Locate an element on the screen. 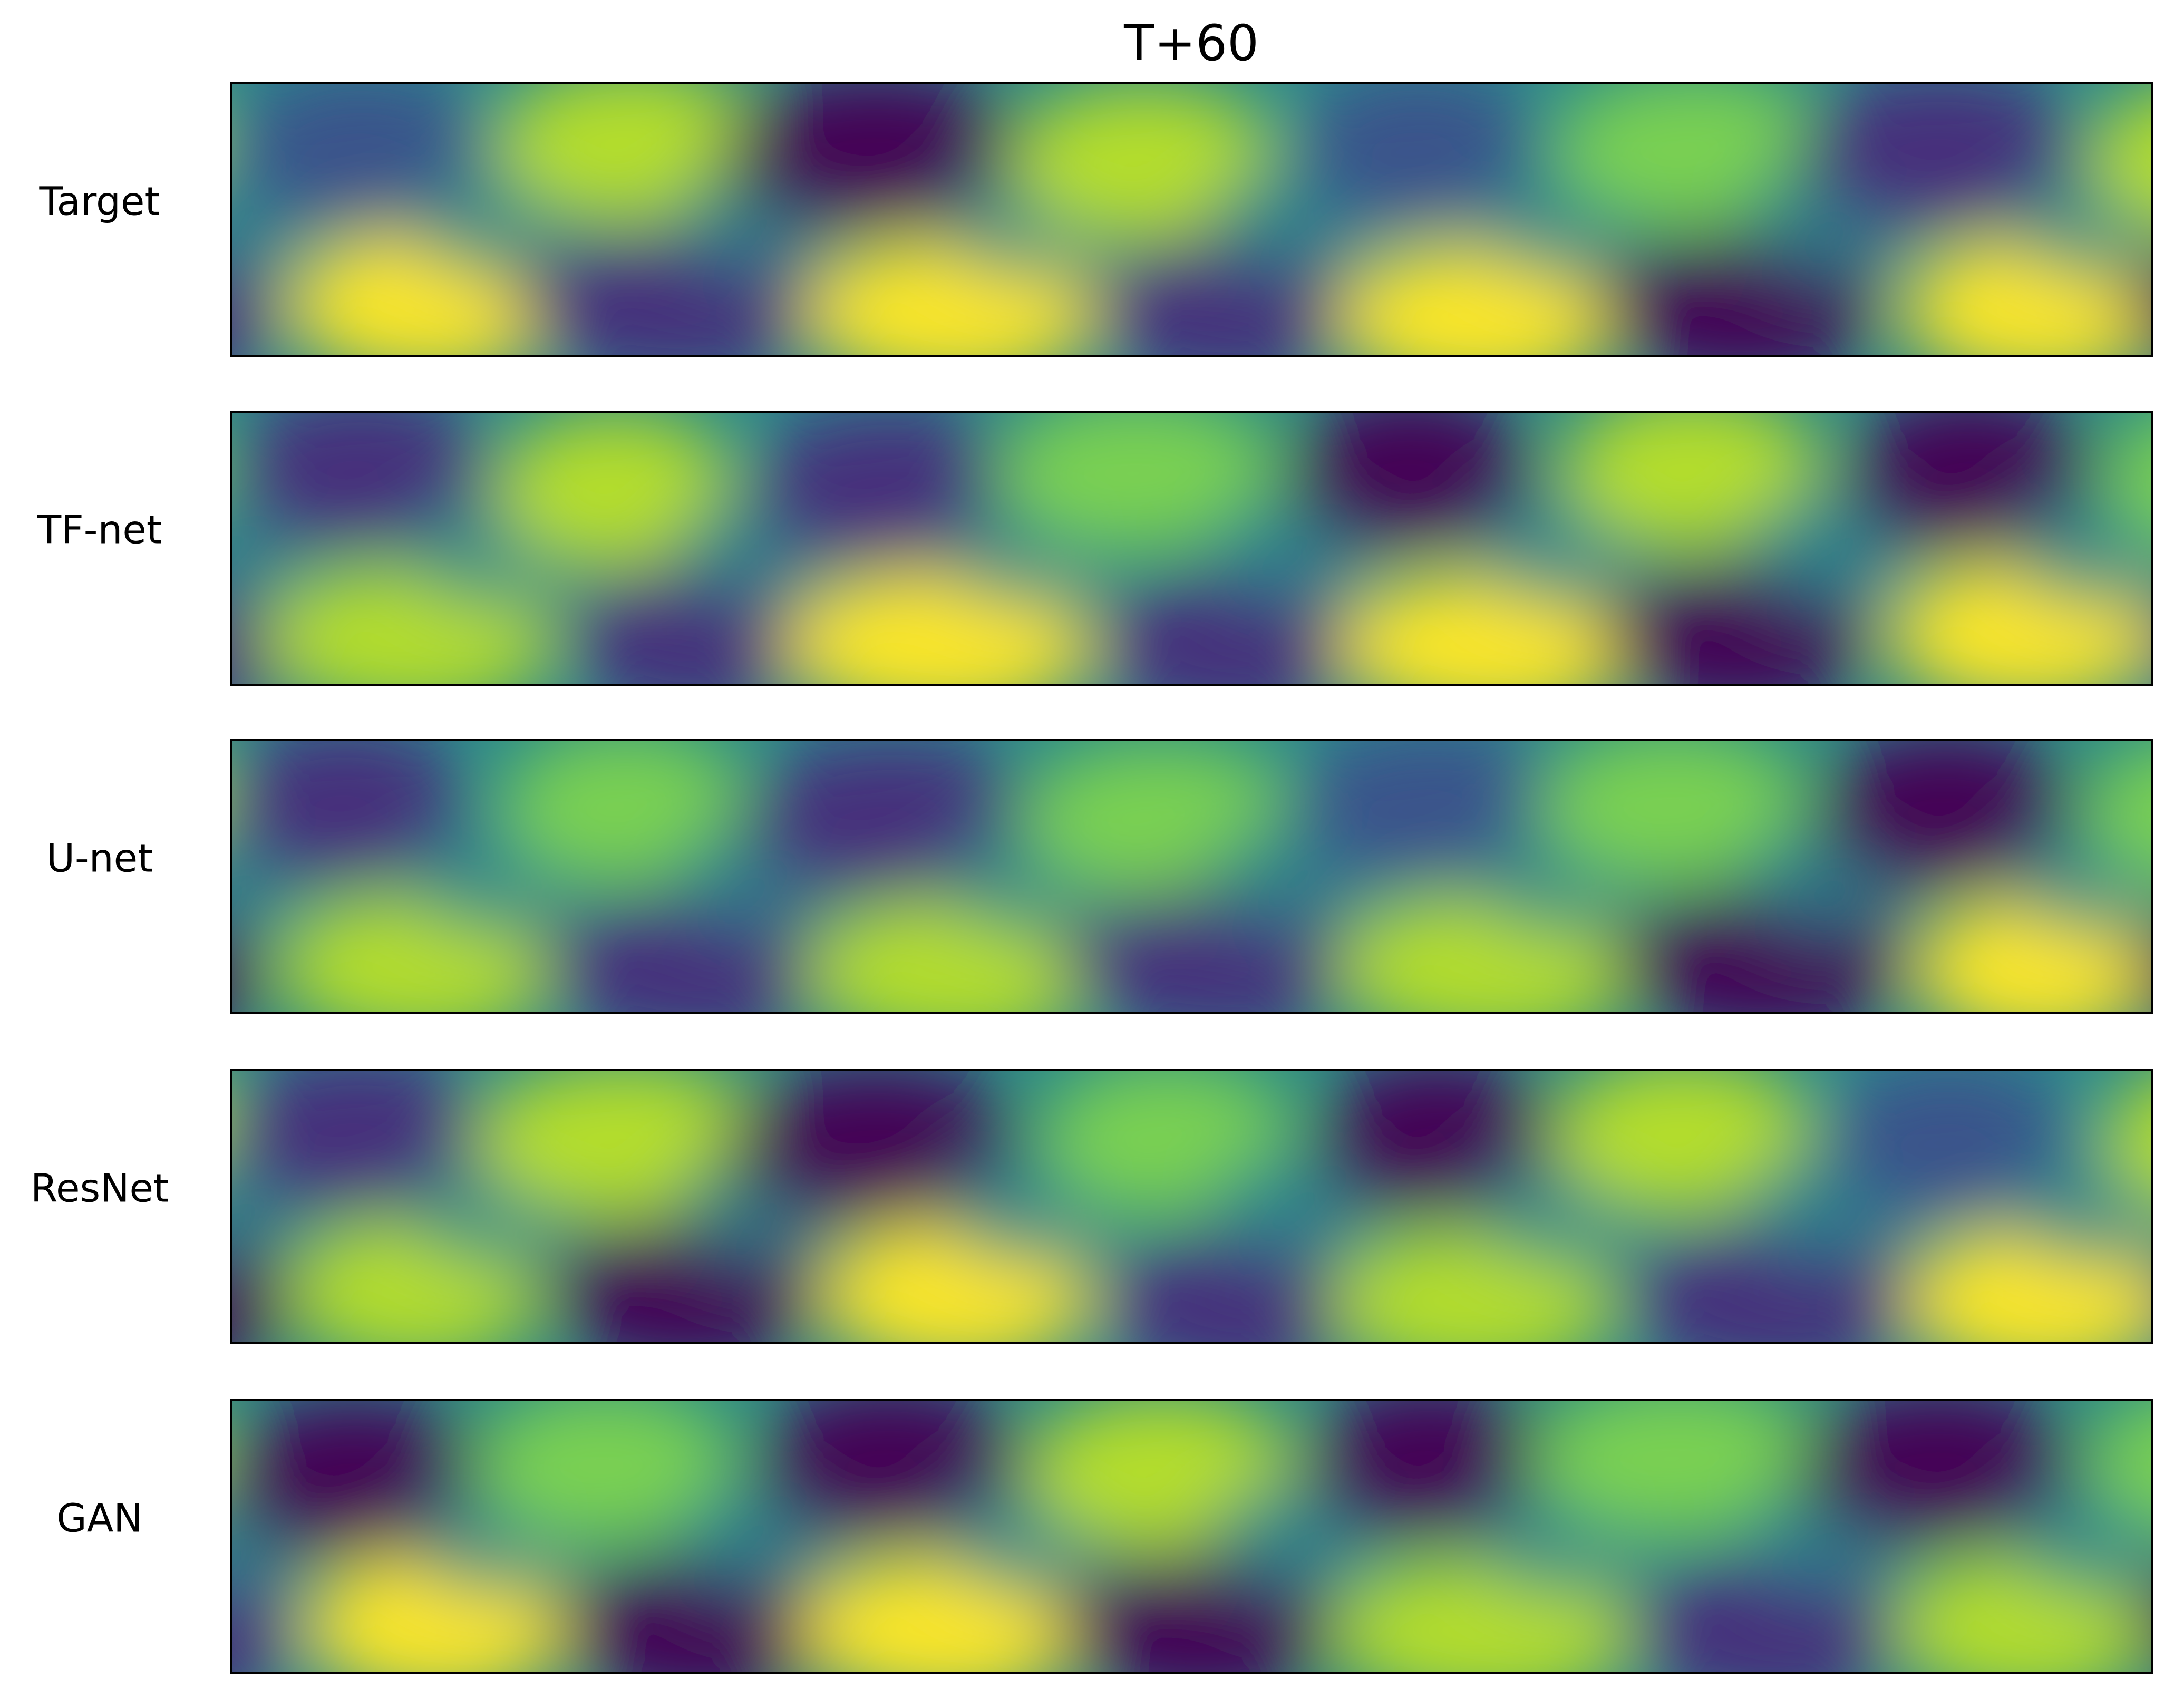 The height and width of the screenshot is (1708, 2174). row-label: Target is located at coordinates (99, 202).